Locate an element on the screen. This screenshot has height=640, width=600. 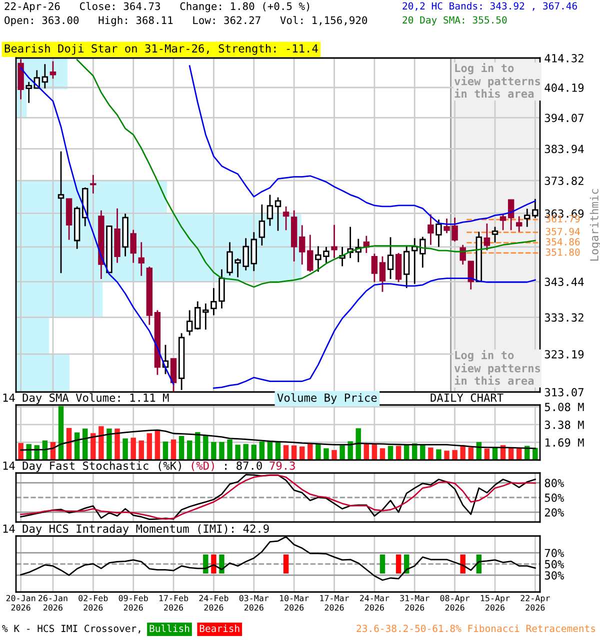
chart-title: 22-Apr-26 Close: 364.73 Change: 1.80 (+0.5 %) is located at coordinates (157, 7).